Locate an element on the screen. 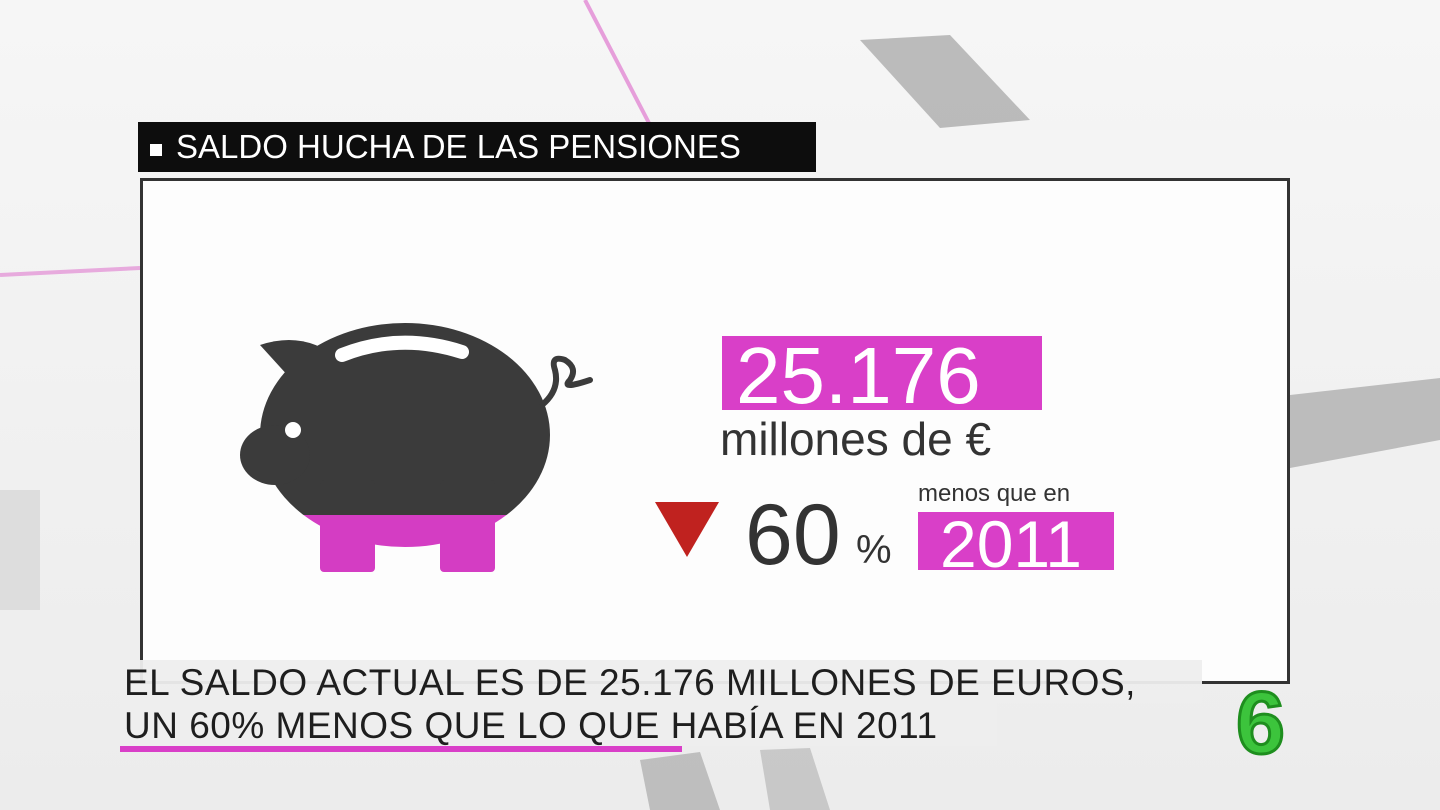  title-bar: SALDO HUCHA DE LAS PENSIONES is located at coordinates (477, 147).